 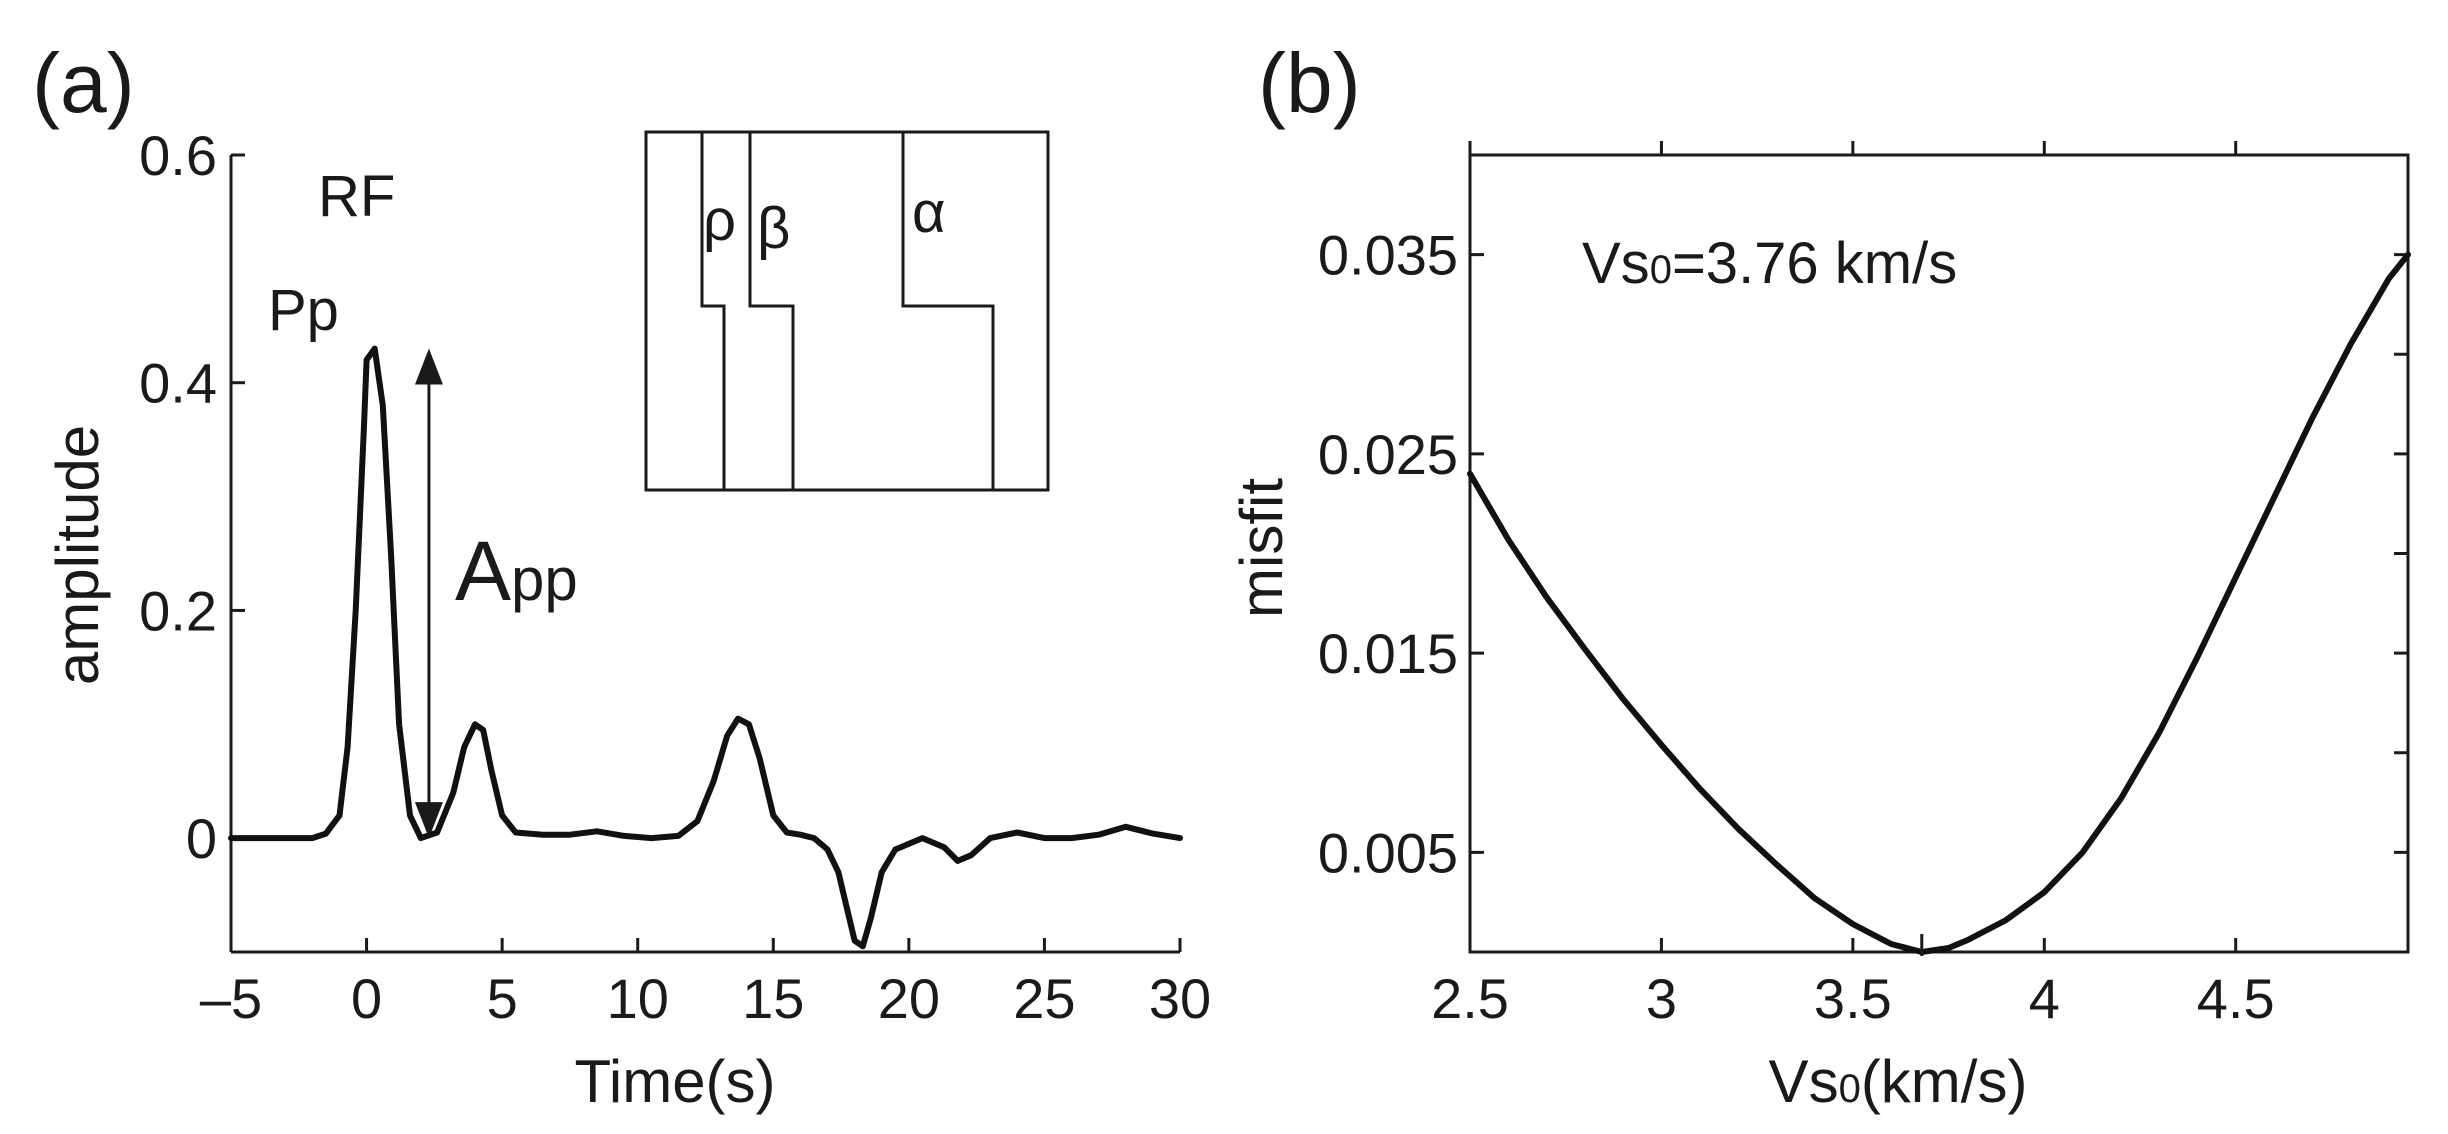 What do you see at coordinates (201, 838) in the screenshot?
I see `panel-a-y-tick-label: 0` at bounding box center [201, 838].